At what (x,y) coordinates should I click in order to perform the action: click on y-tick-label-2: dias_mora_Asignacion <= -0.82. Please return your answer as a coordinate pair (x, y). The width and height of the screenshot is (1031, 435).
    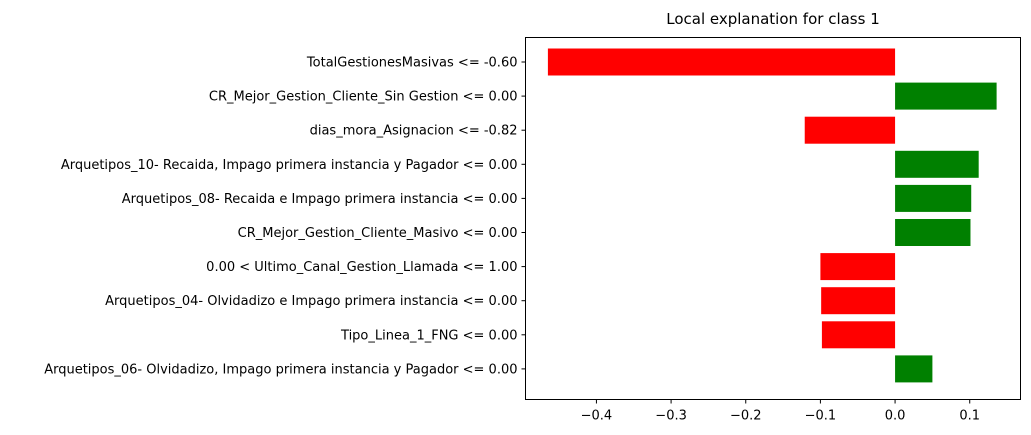
    Looking at the image, I should click on (414, 131).